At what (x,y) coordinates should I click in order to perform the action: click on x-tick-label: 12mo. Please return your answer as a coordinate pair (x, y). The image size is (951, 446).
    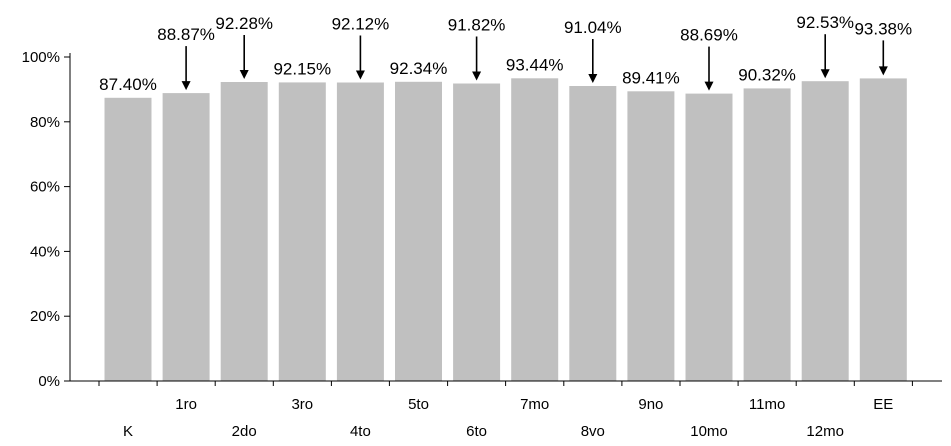
    Looking at the image, I should click on (825, 431).